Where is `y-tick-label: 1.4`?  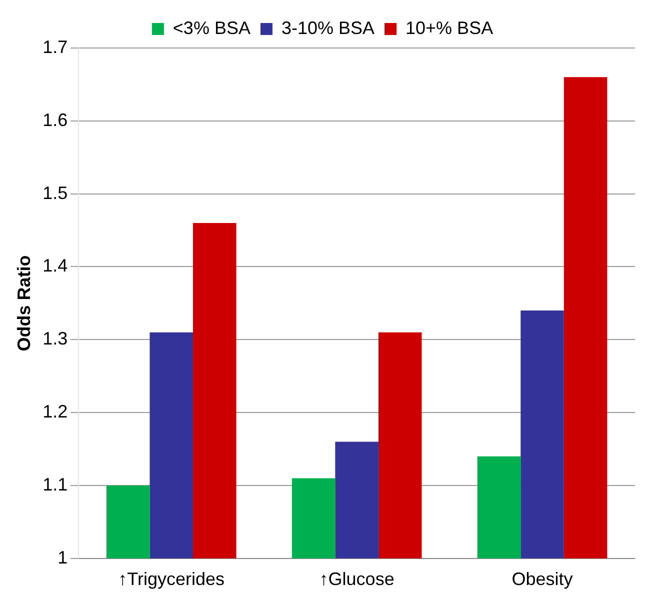
y-tick-label: 1.4 is located at coordinates (55, 266).